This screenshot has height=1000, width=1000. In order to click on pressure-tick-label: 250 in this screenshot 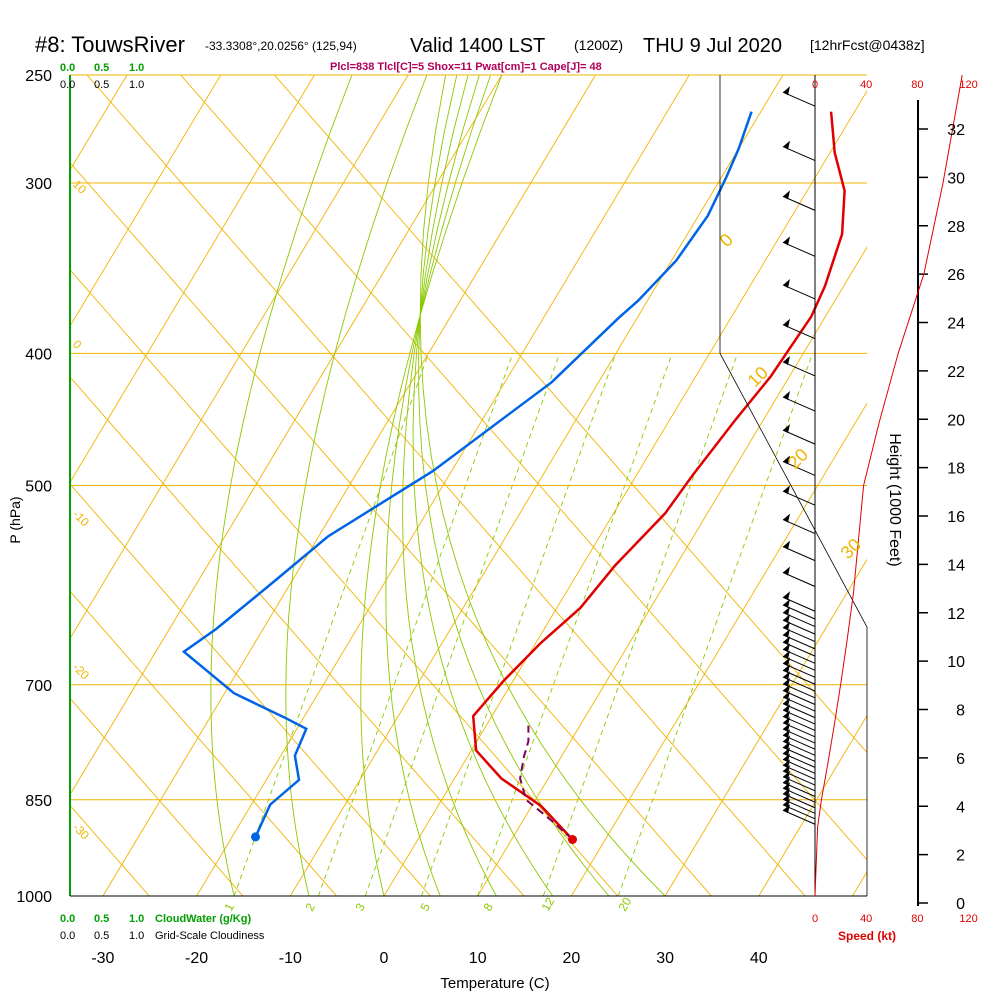, I will do `click(38, 76)`.